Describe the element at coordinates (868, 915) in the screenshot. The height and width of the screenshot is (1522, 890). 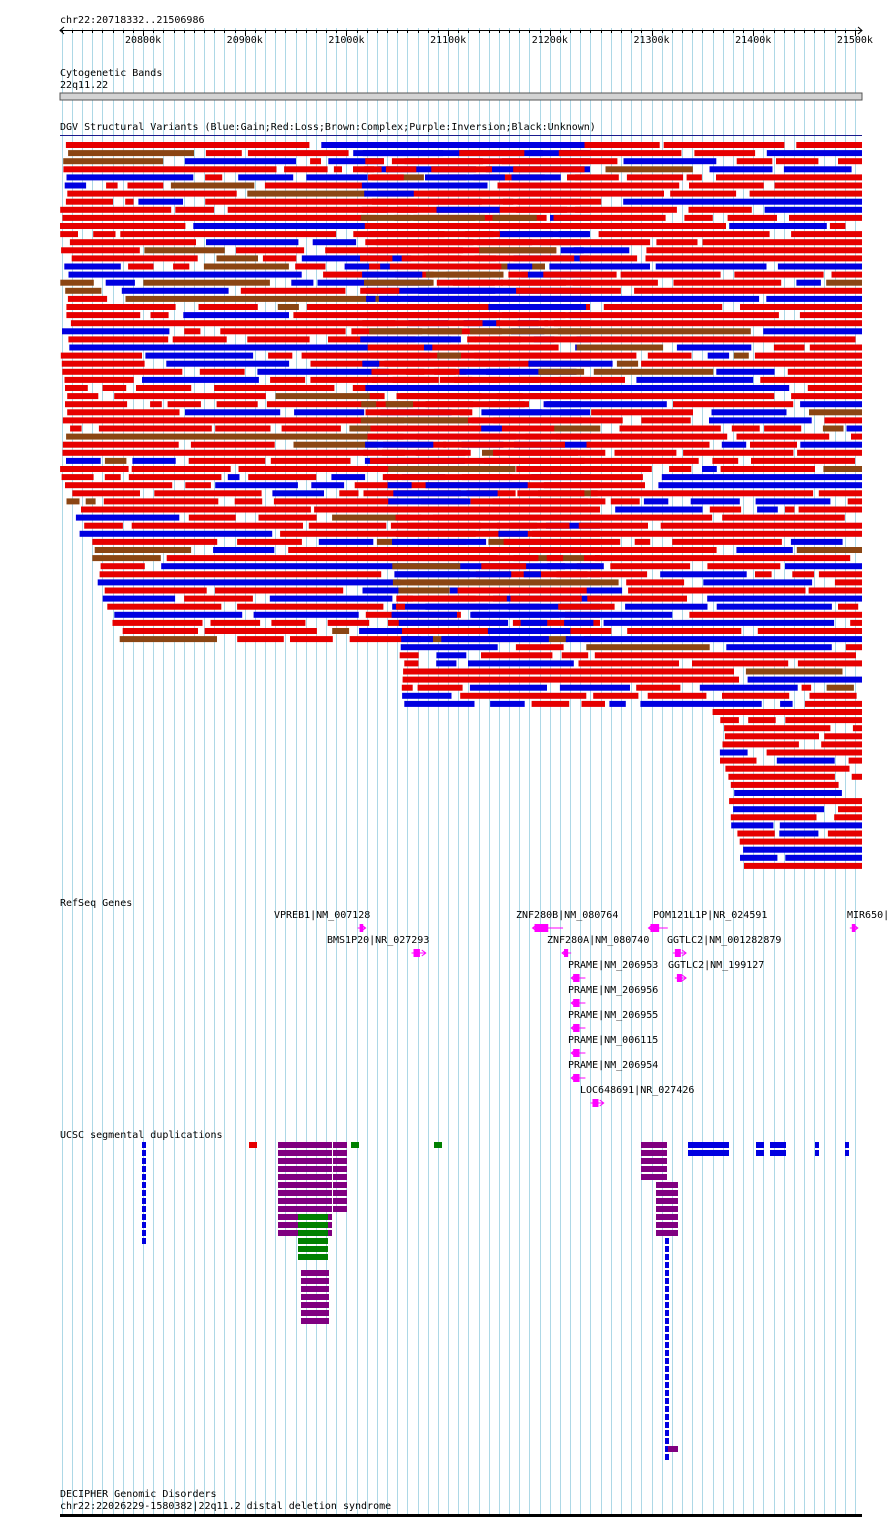
I see `gene-label: MIR650|` at that location.